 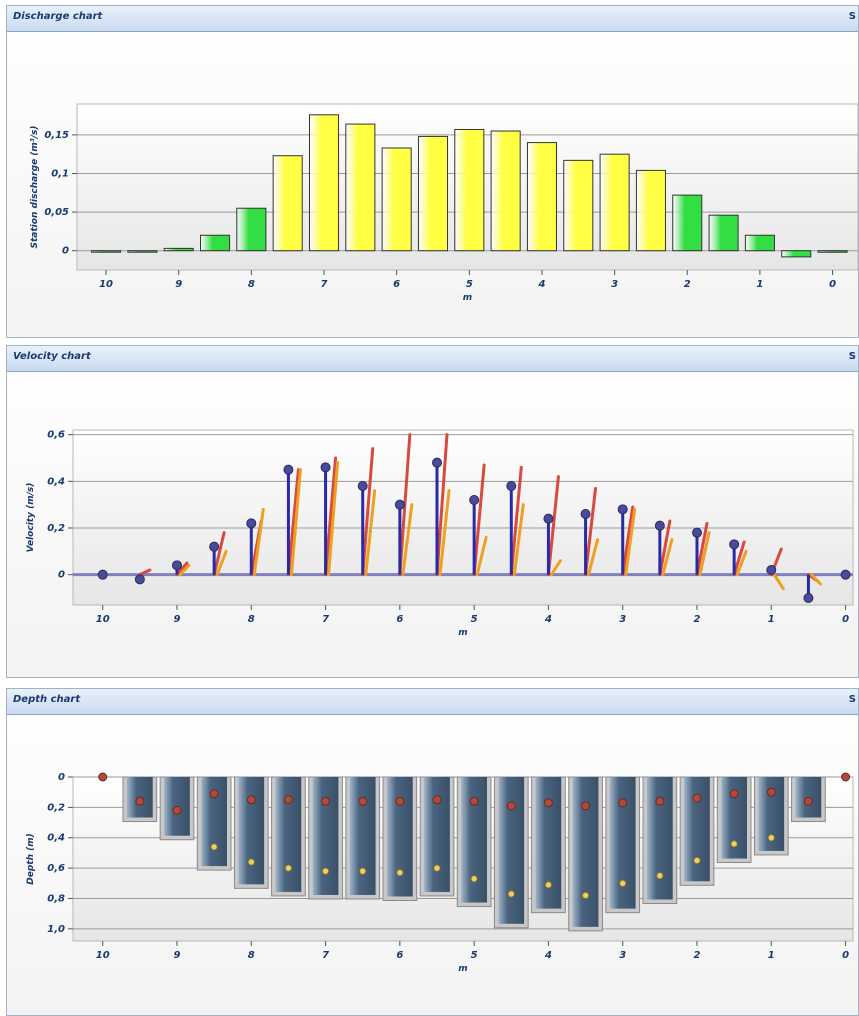 I want to click on velocity-panel-corner-label: S, so click(x=852, y=356).